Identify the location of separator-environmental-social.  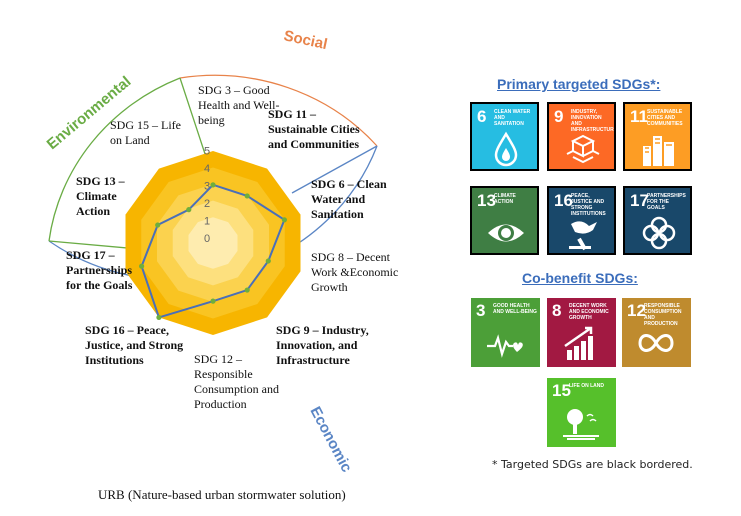
(193, 119).